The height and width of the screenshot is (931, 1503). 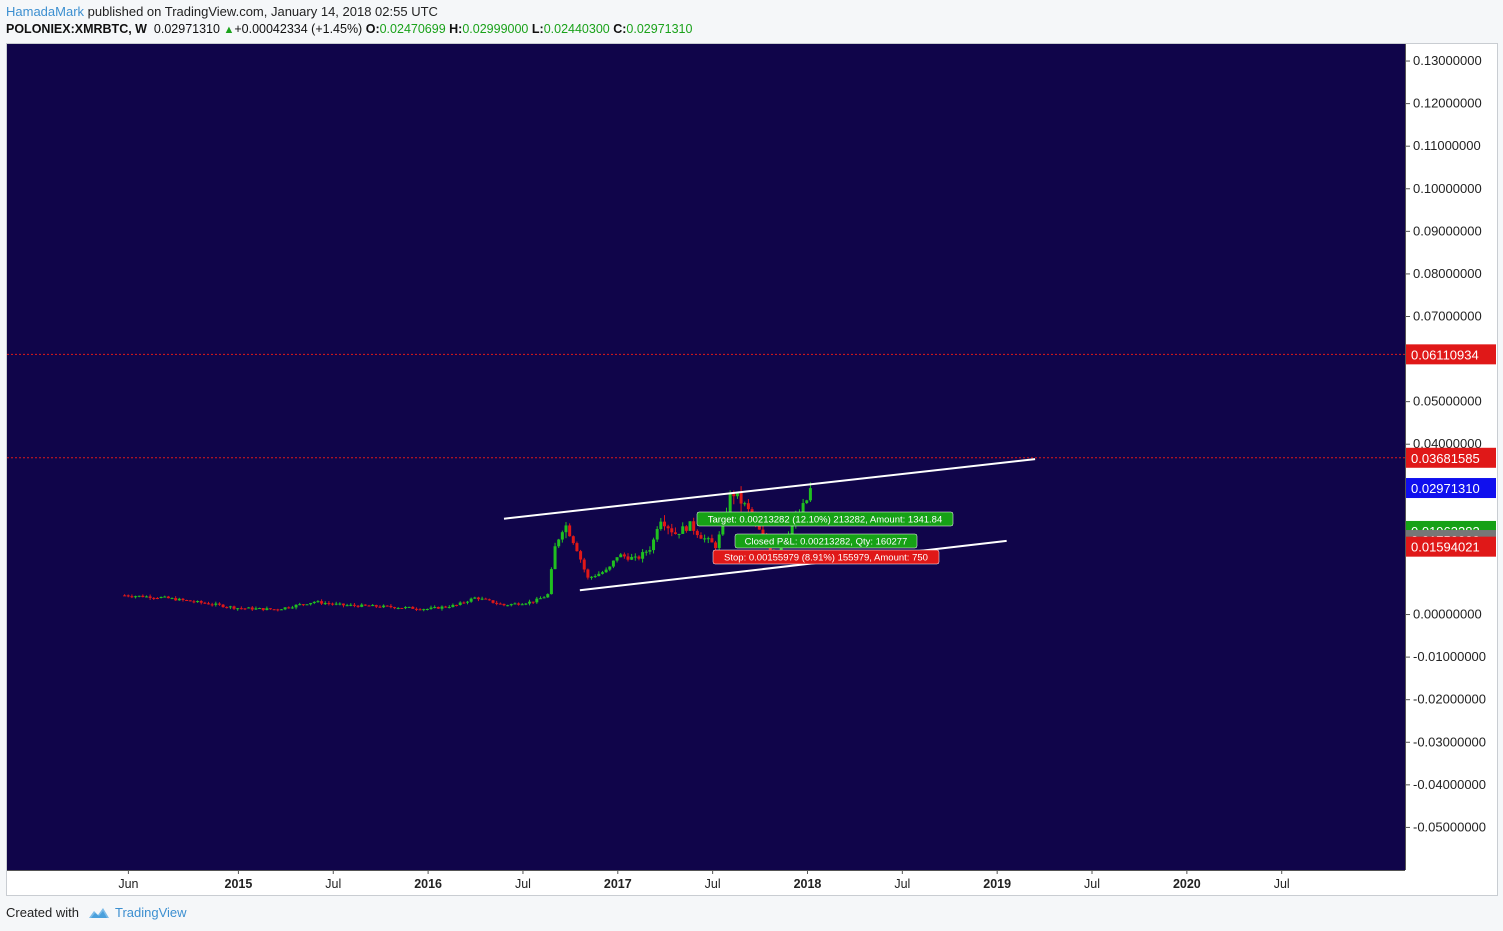 I want to click on open-value: 0.02470699, so click(x=412, y=29).